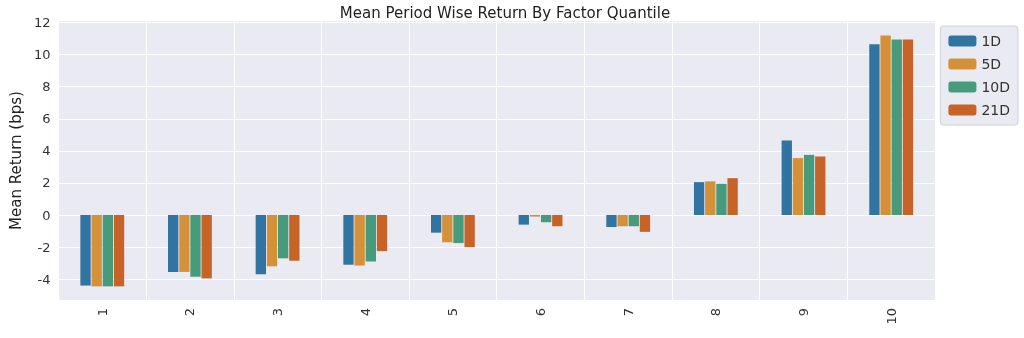 The image size is (1024, 338). What do you see at coordinates (453, 312) in the screenshot?
I see `x-tick-label: 5` at bounding box center [453, 312].